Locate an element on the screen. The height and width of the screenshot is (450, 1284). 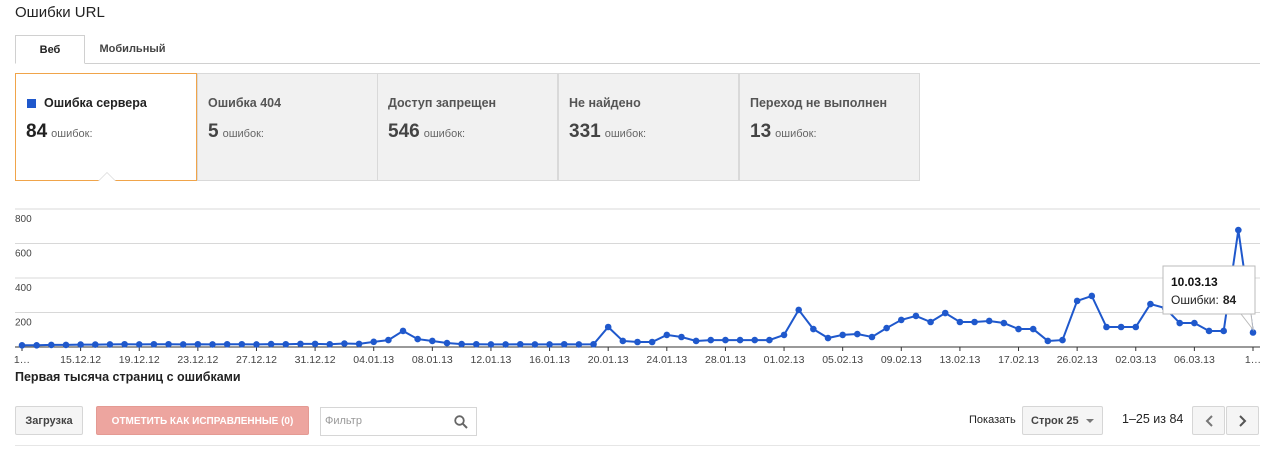
rows-label: Строк 25 is located at coordinates (1055, 421).